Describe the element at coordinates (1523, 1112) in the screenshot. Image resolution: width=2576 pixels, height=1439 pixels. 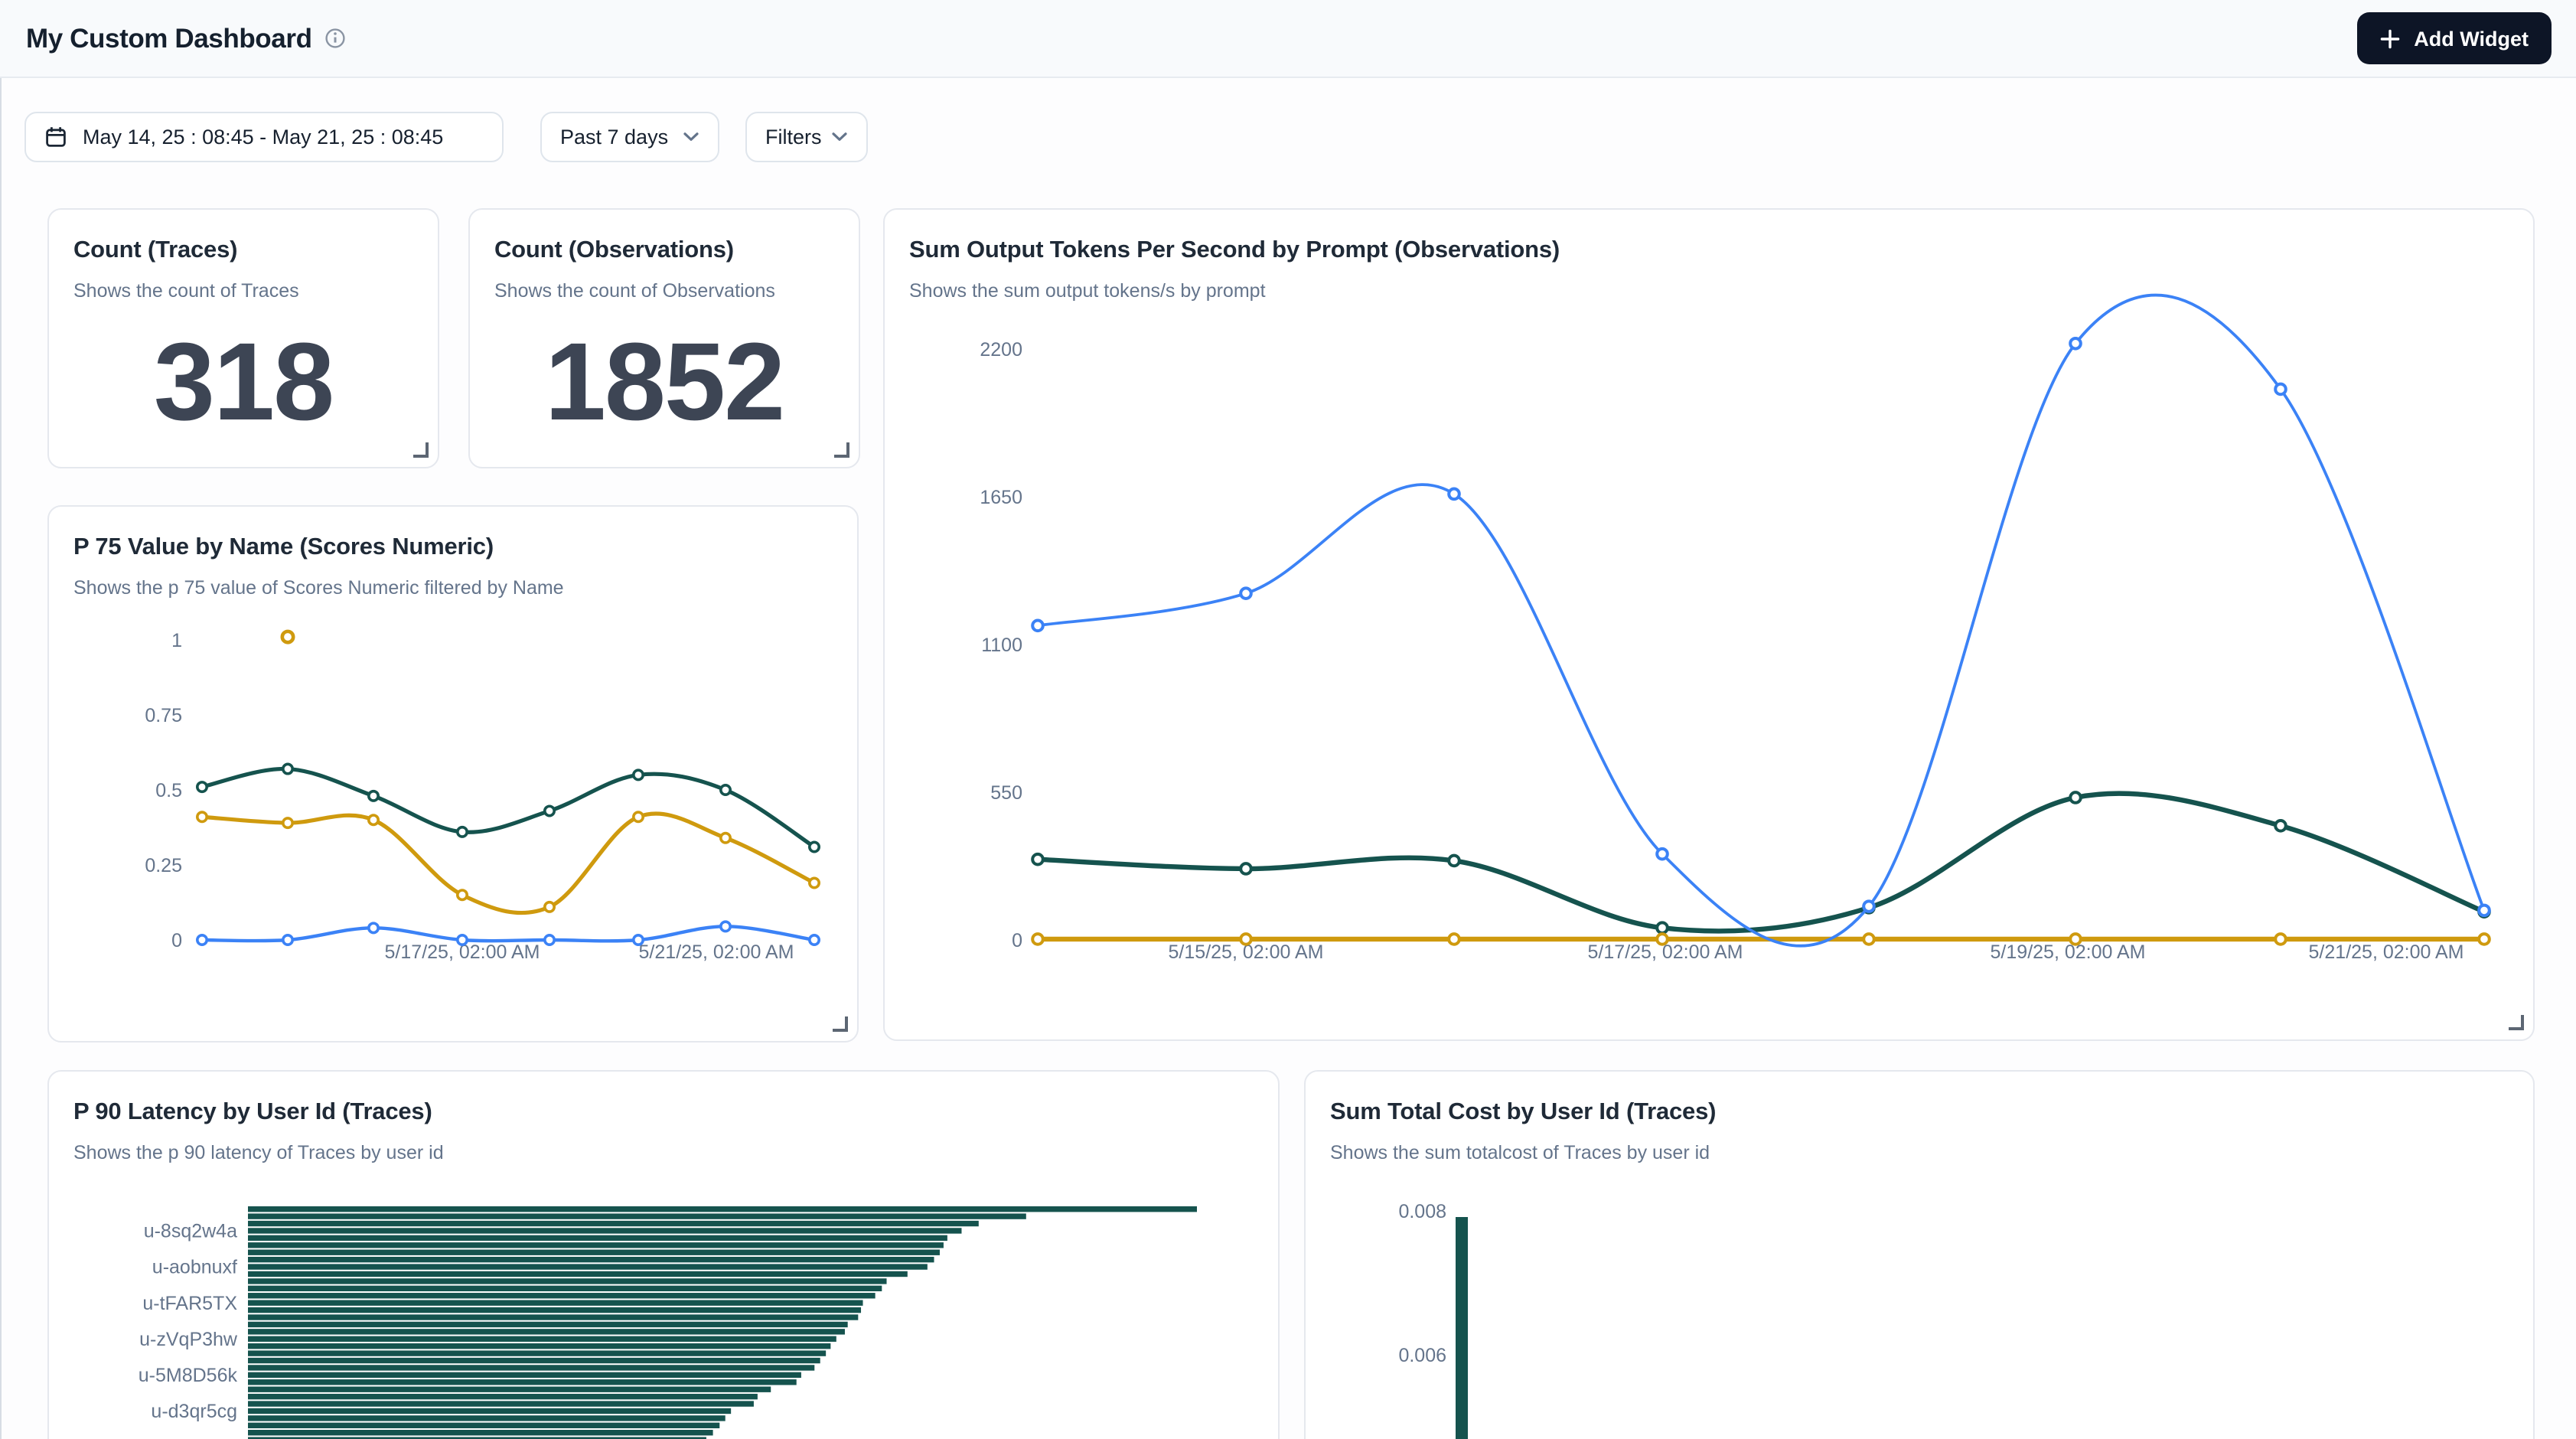
I see `widget-title: Sum Total Cost by User Id (Traces)` at that location.